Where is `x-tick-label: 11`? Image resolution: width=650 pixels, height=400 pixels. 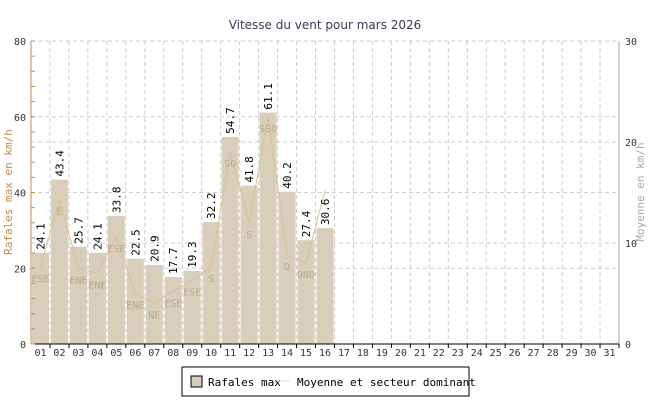
x-tick-label: 11 is located at coordinates (230, 353).